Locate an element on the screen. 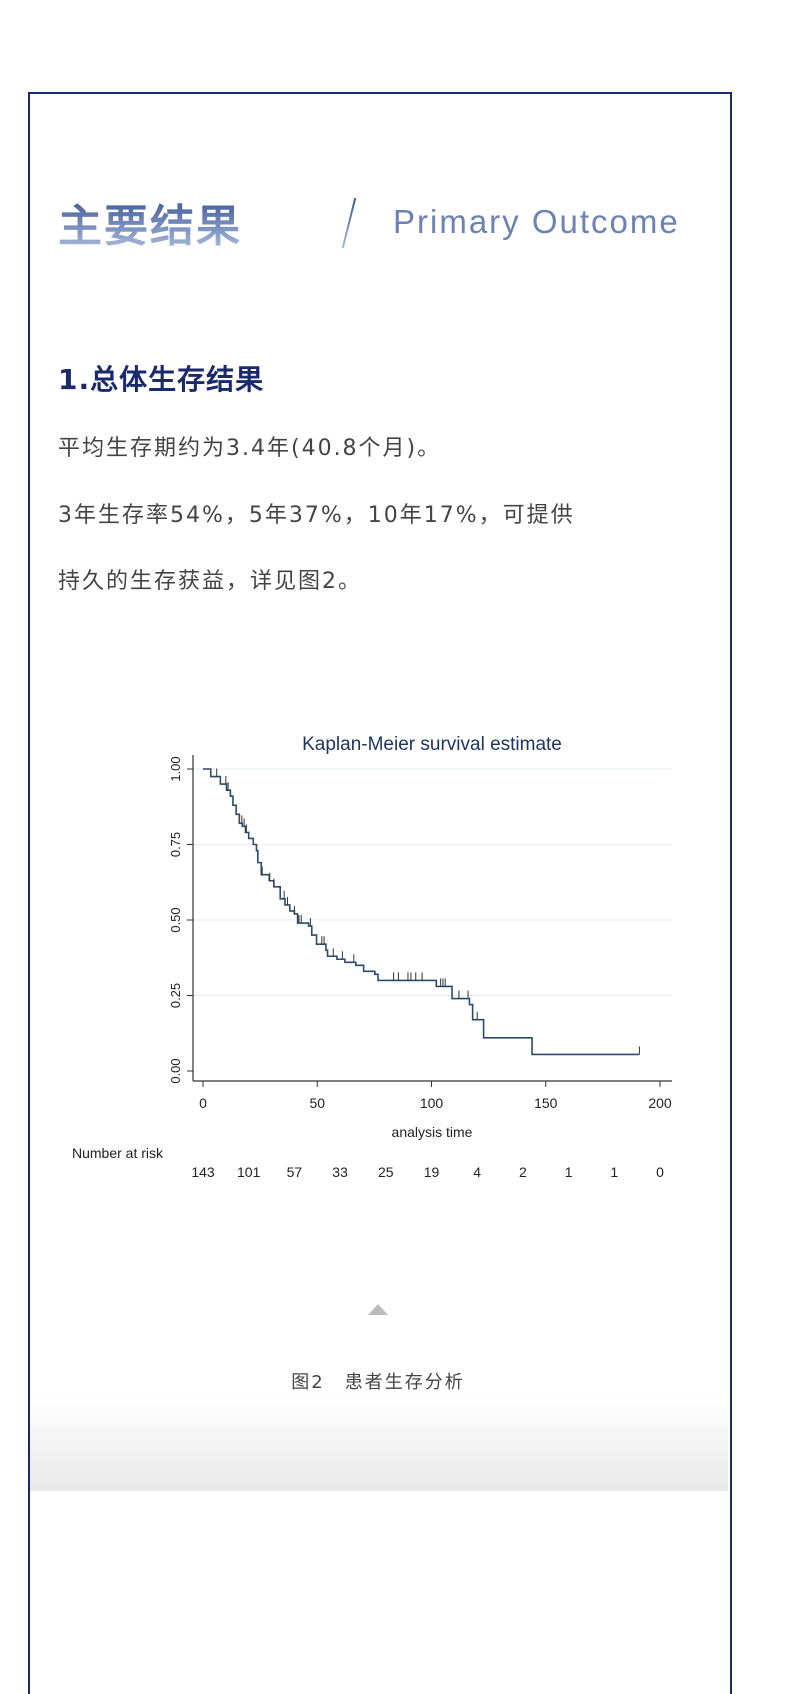 This screenshot has height=1694, width=800. y-tick-label: 0.50 is located at coordinates (175, 919).